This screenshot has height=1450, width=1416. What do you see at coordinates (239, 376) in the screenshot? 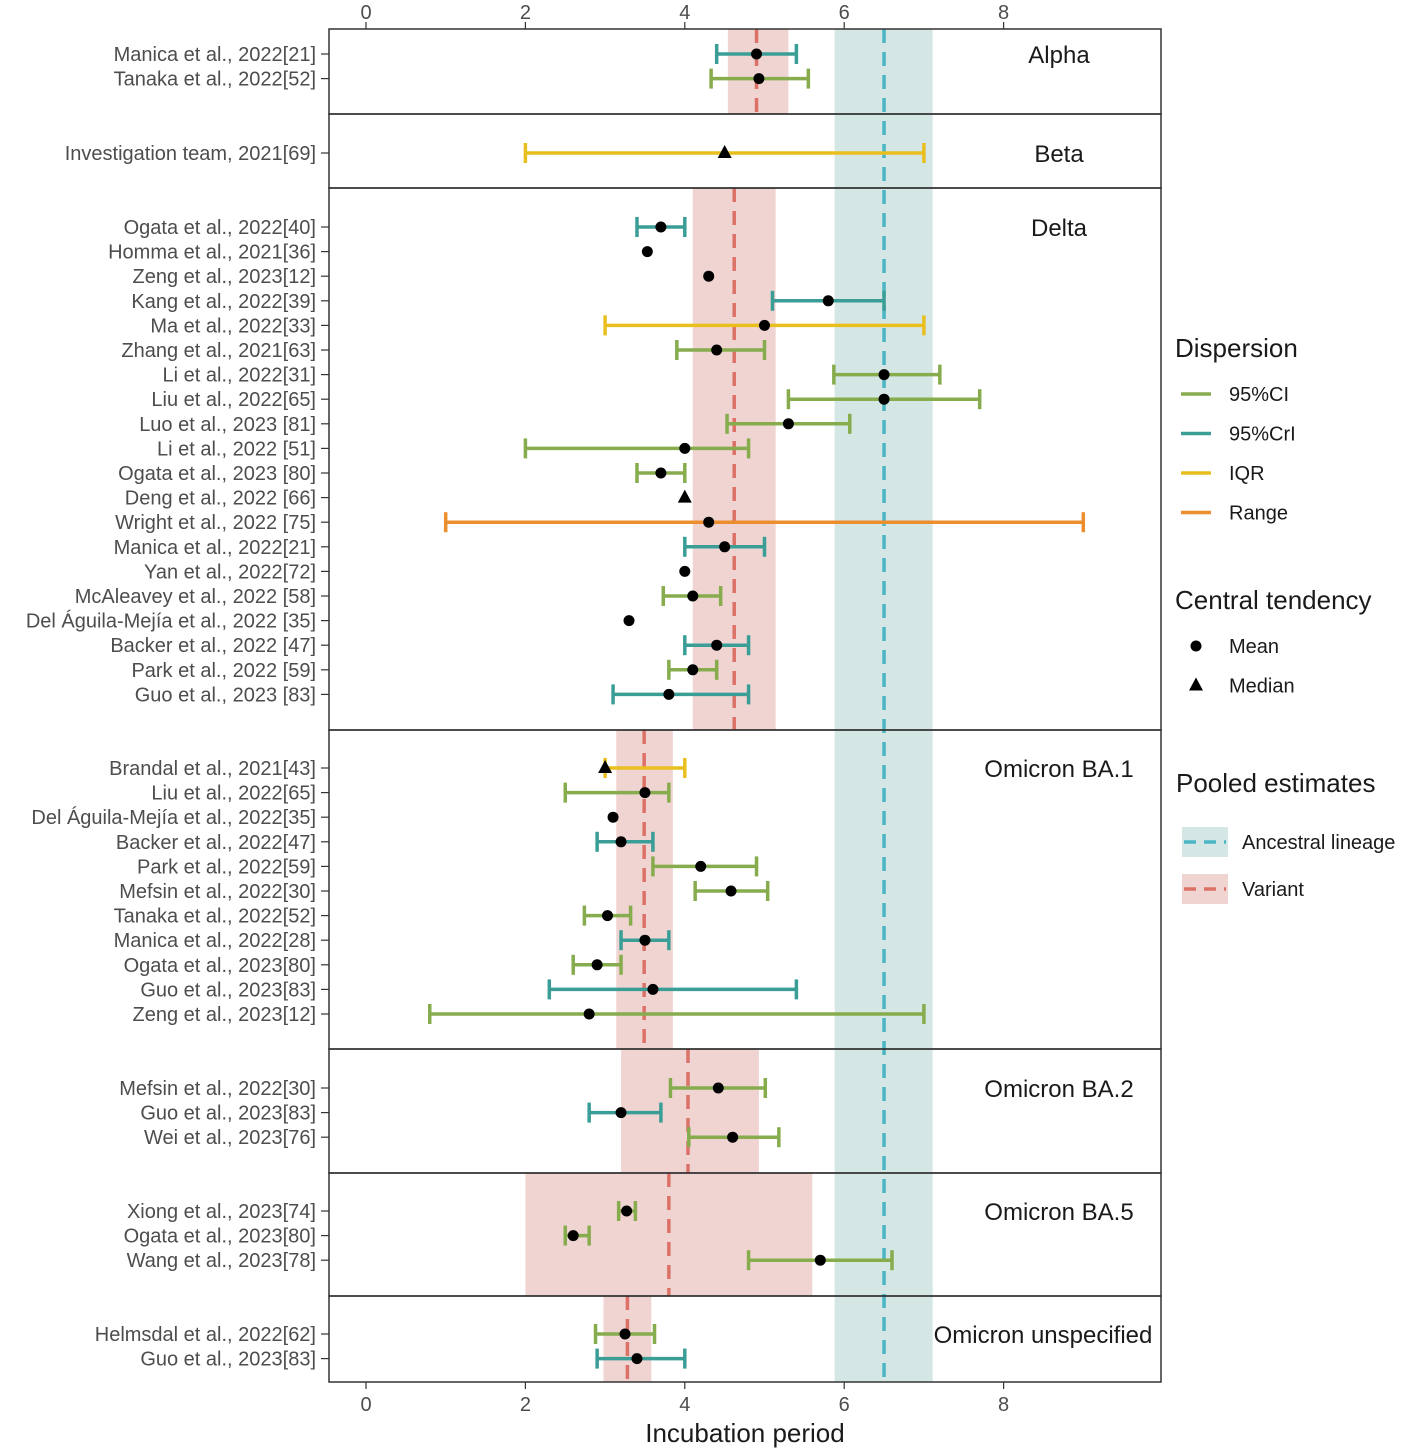
I see `study-label: Li et al., 2022[31]` at bounding box center [239, 376].